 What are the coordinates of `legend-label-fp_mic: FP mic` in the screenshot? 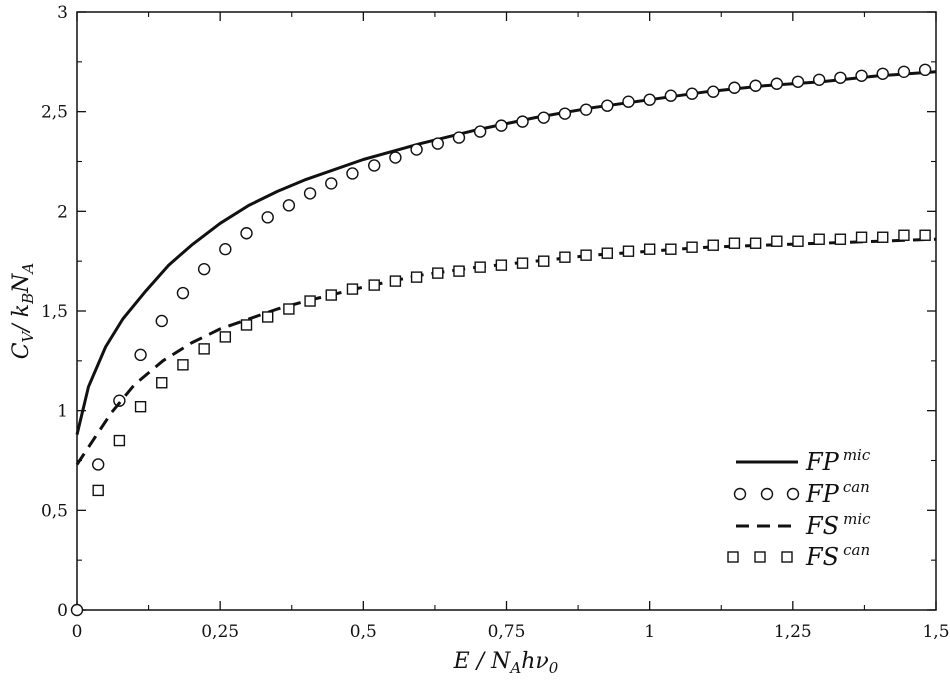 It's located at (838, 461).